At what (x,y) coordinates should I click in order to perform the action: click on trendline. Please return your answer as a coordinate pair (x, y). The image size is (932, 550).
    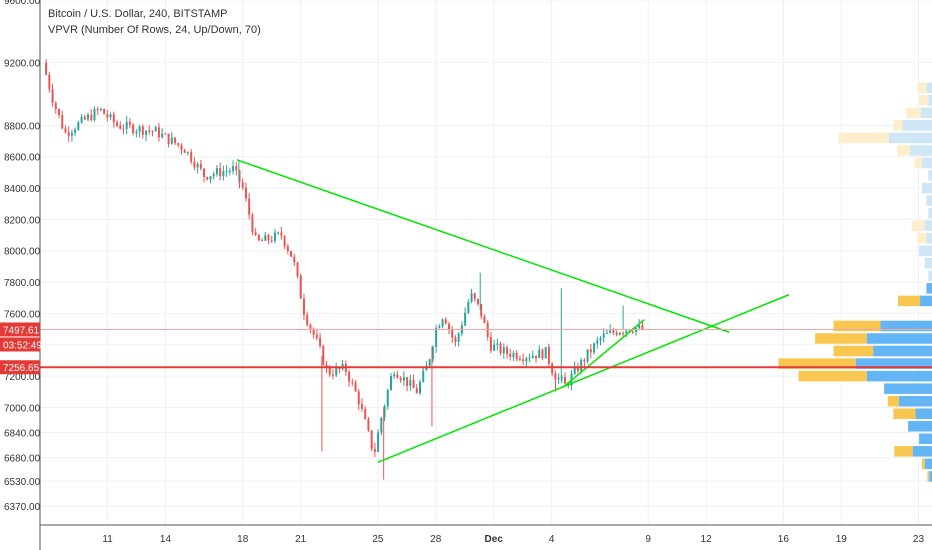
    Looking at the image, I should click on (583, 378).